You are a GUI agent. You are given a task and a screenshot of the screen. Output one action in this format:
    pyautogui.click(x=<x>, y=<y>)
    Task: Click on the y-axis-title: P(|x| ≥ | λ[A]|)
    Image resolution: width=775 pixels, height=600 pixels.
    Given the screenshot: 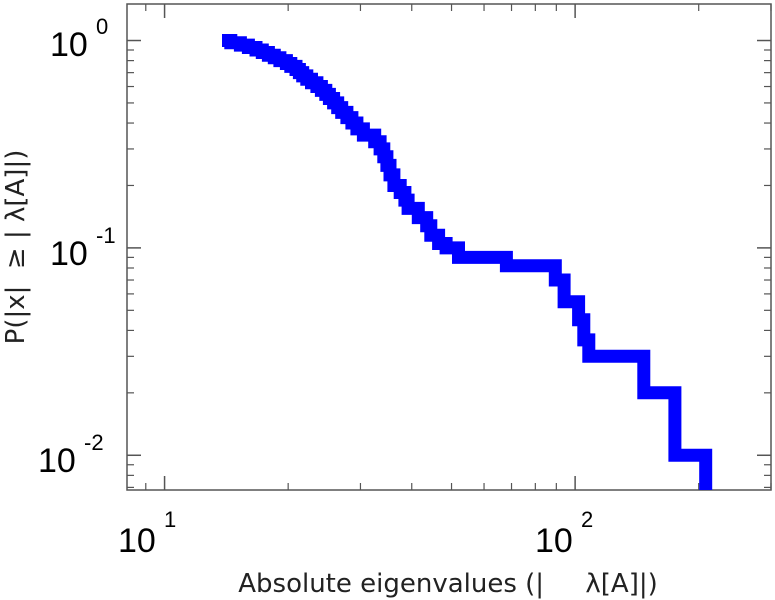 What is the action you would take?
    pyautogui.click(x=16, y=247)
    